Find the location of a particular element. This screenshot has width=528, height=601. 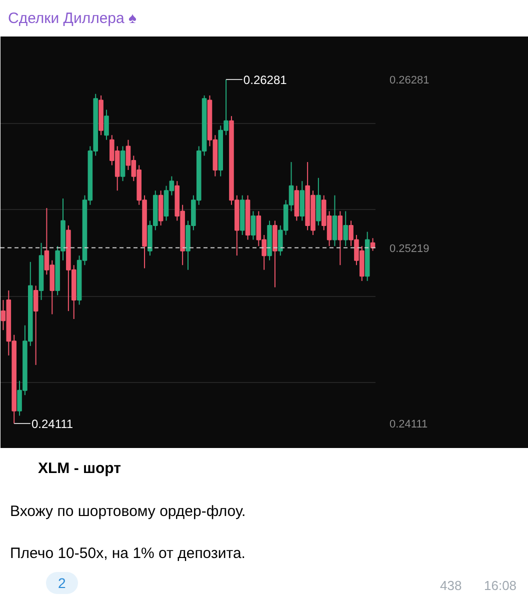

text: 438 is located at coordinates (451, 586).